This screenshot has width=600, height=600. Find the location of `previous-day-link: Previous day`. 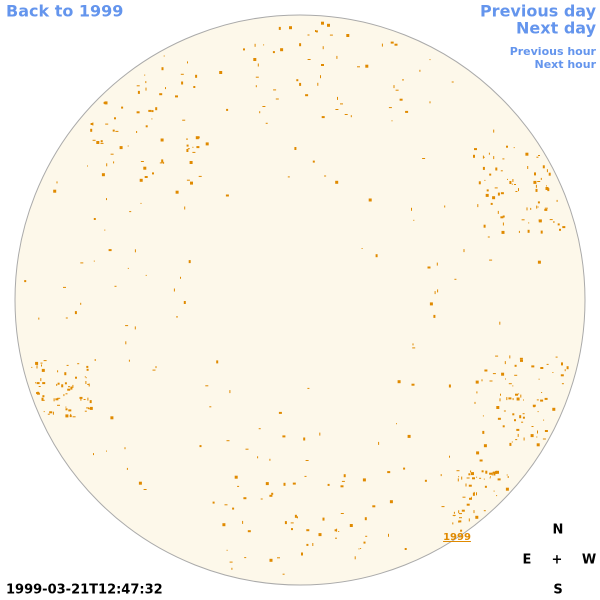

previous-day-link: Previous day is located at coordinates (538, 11).